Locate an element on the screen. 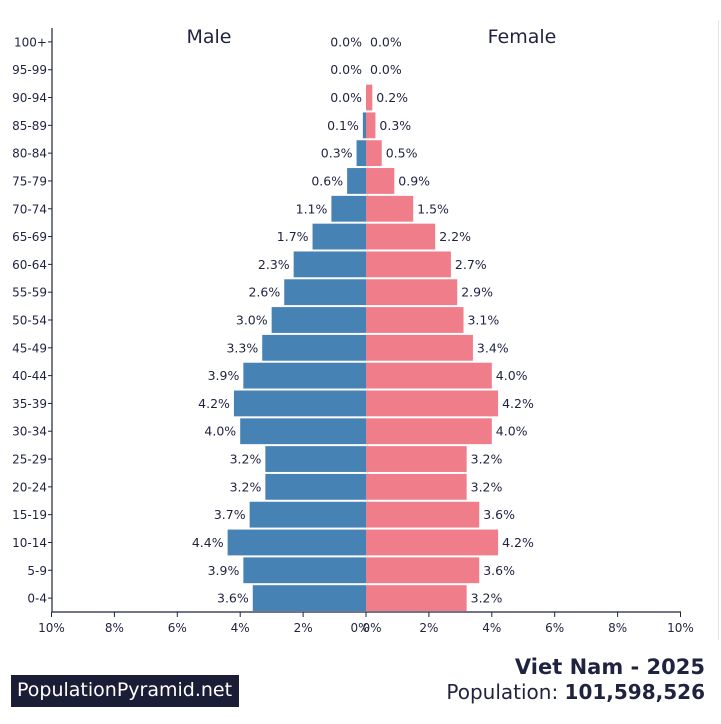 The height and width of the screenshot is (724, 721). age-group-label-90-94: 90-94 is located at coordinates (29, 98).